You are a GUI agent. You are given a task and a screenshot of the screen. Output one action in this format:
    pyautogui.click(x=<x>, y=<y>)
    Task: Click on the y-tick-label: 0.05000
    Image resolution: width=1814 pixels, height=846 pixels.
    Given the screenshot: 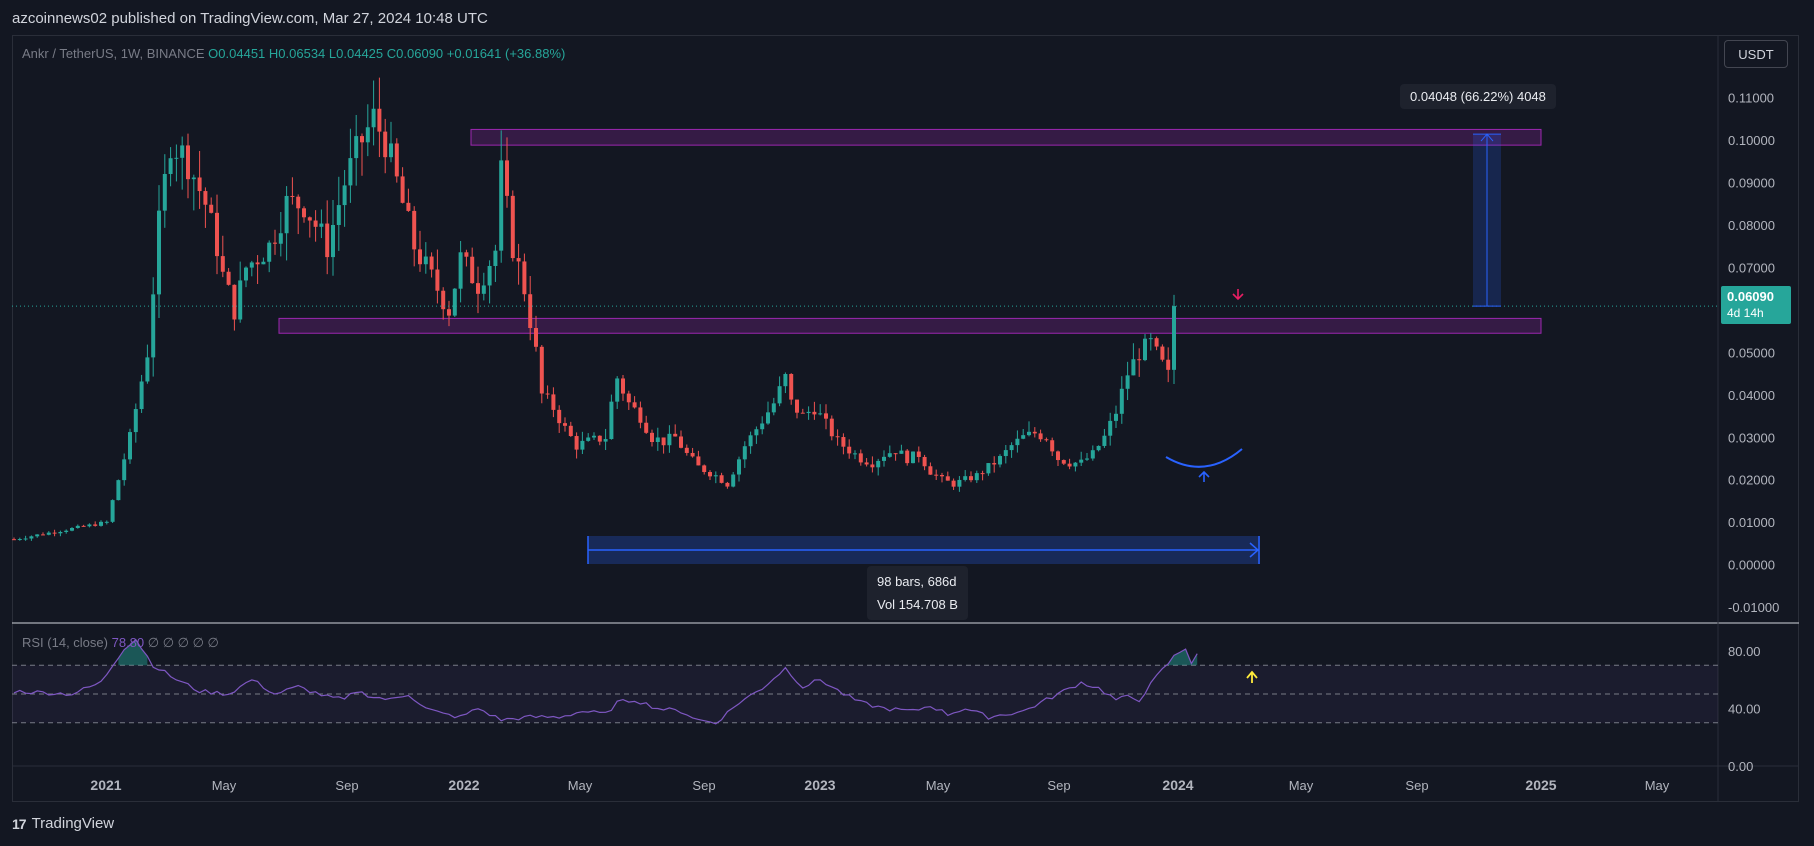 What is the action you would take?
    pyautogui.click(x=1751, y=352)
    